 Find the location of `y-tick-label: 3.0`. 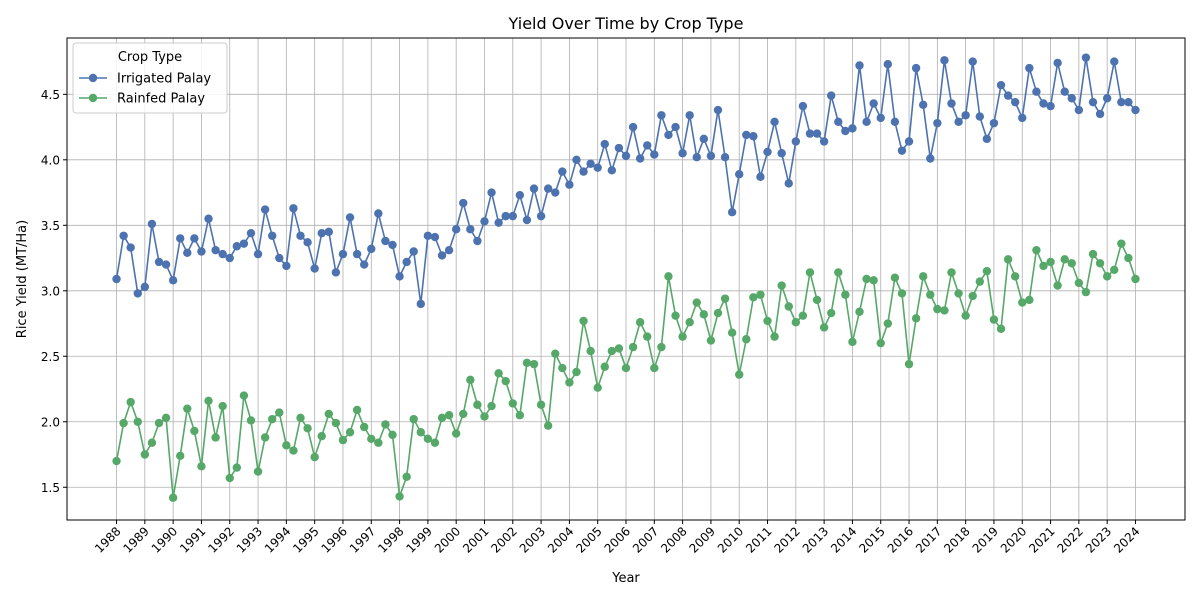

y-tick-label: 3.0 is located at coordinates (50, 291).